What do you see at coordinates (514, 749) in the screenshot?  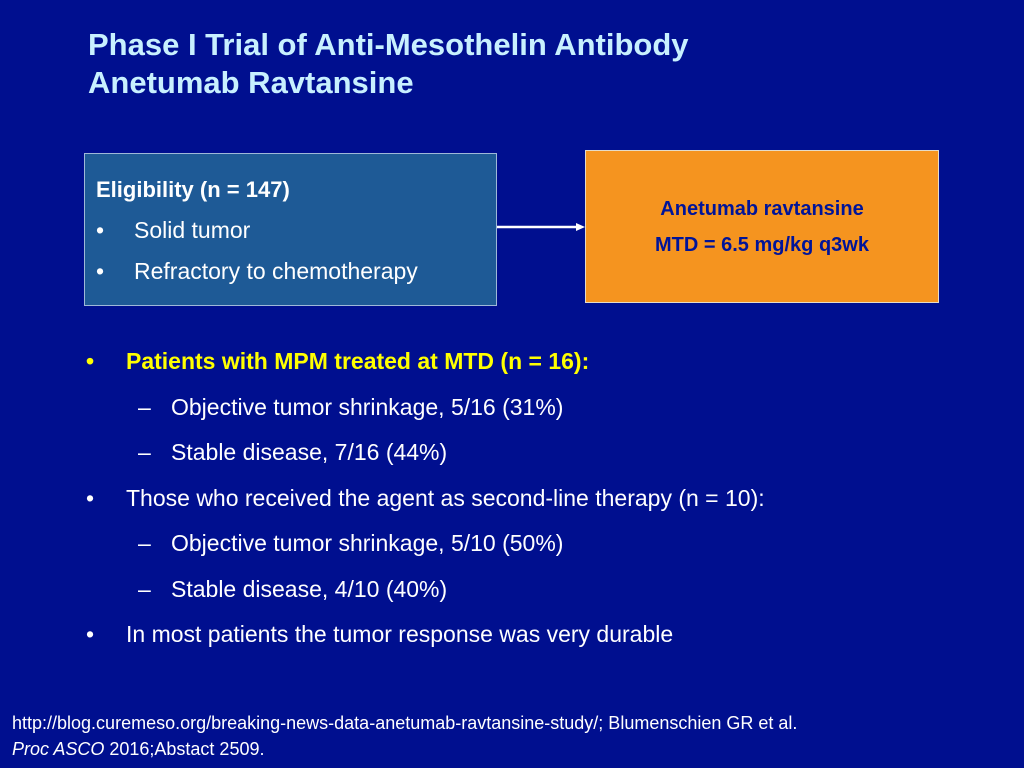 I see `citation-line-2: Proc ASCO 2016;Abstact 2509.` at bounding box center [514, 749].